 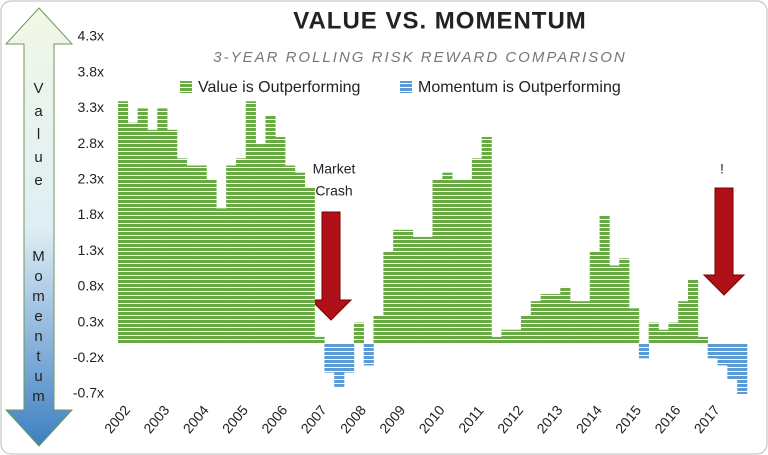 What do you see at coordinates (471, 419) in the screenshot?
I see `x-tick-label: 2011` at bounding box center [471, 419].